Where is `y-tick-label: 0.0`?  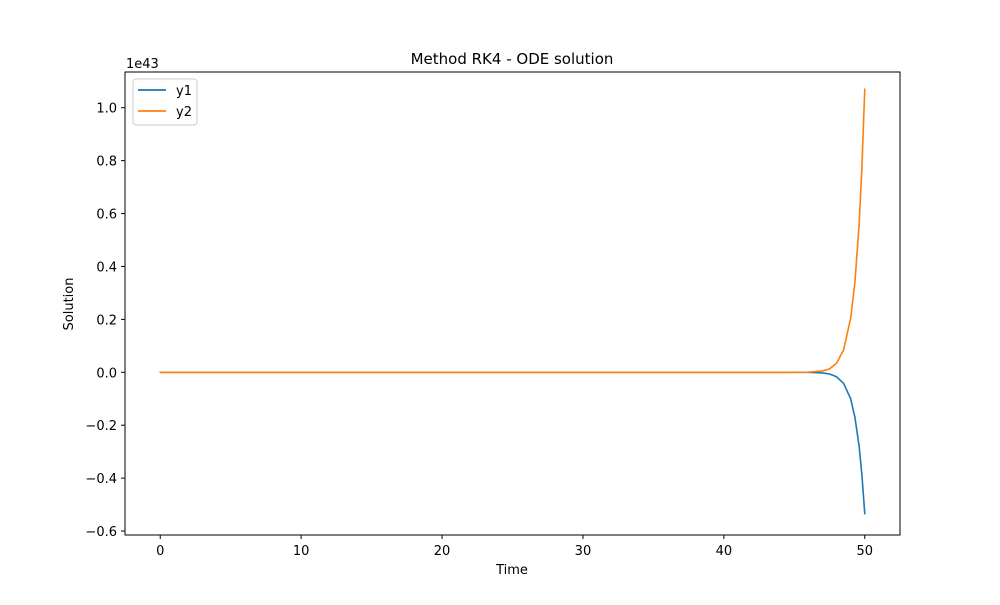
y-tick-label: 0.0 is located at coordinates (106, 373).